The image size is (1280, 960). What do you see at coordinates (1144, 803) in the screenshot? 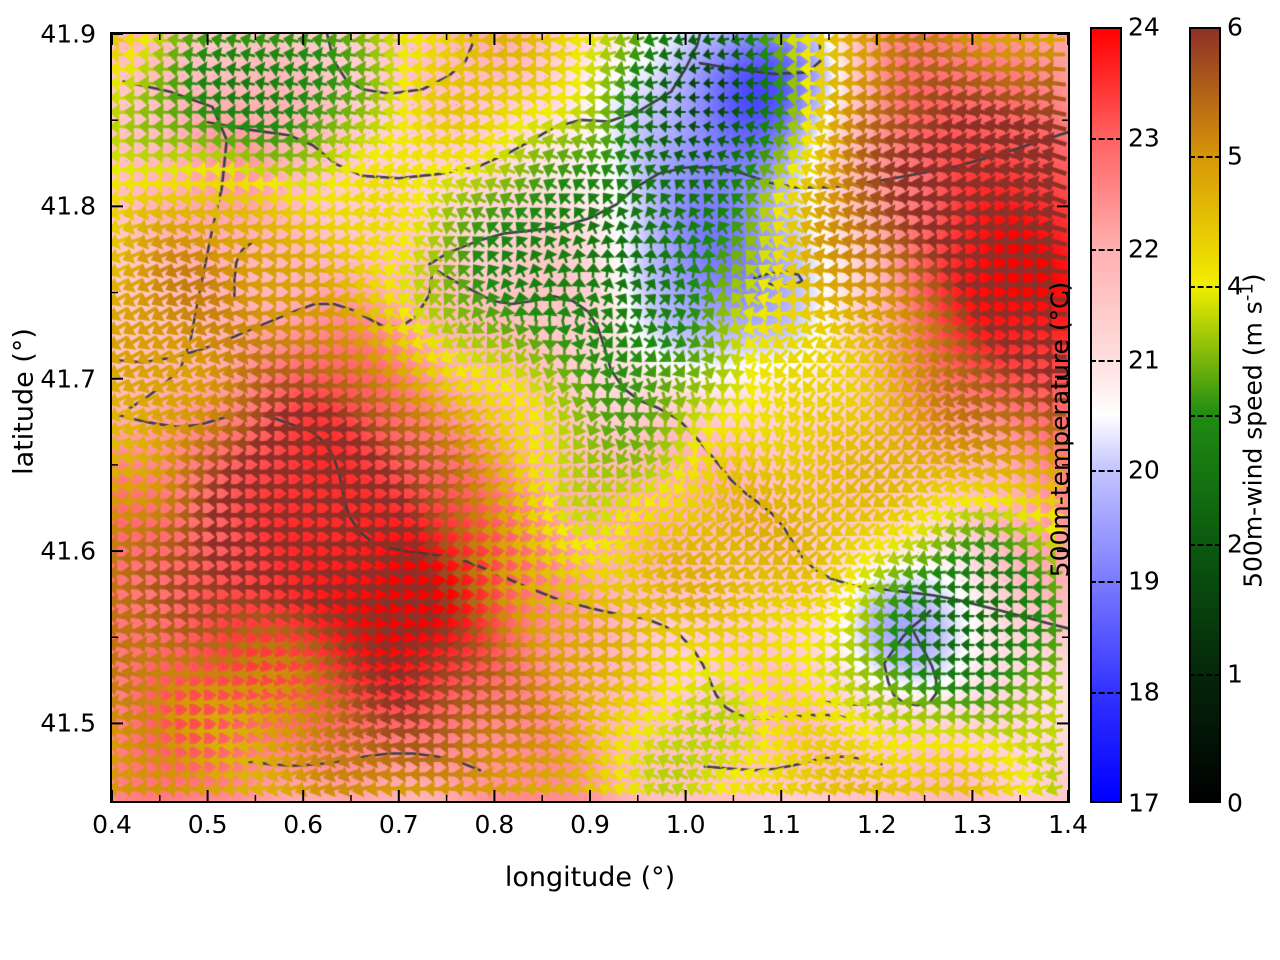
I see `colorbar-tick-label: 17` at bounding box center [1144, 803].